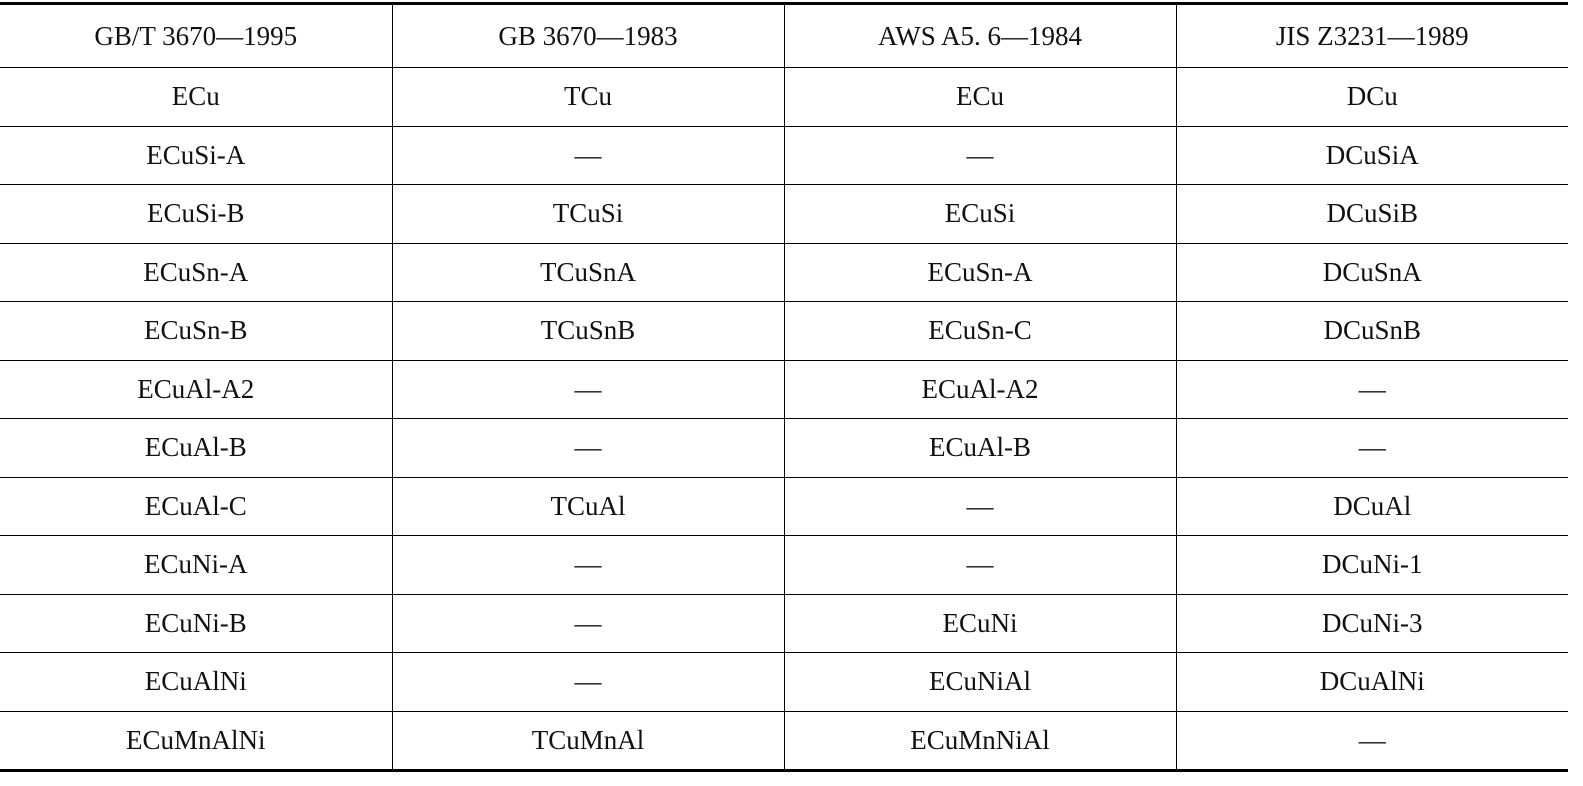  Describe the element at coordinates (196, 506) in the screenshot. I see `table-cell: ECuAl-C` at that location.